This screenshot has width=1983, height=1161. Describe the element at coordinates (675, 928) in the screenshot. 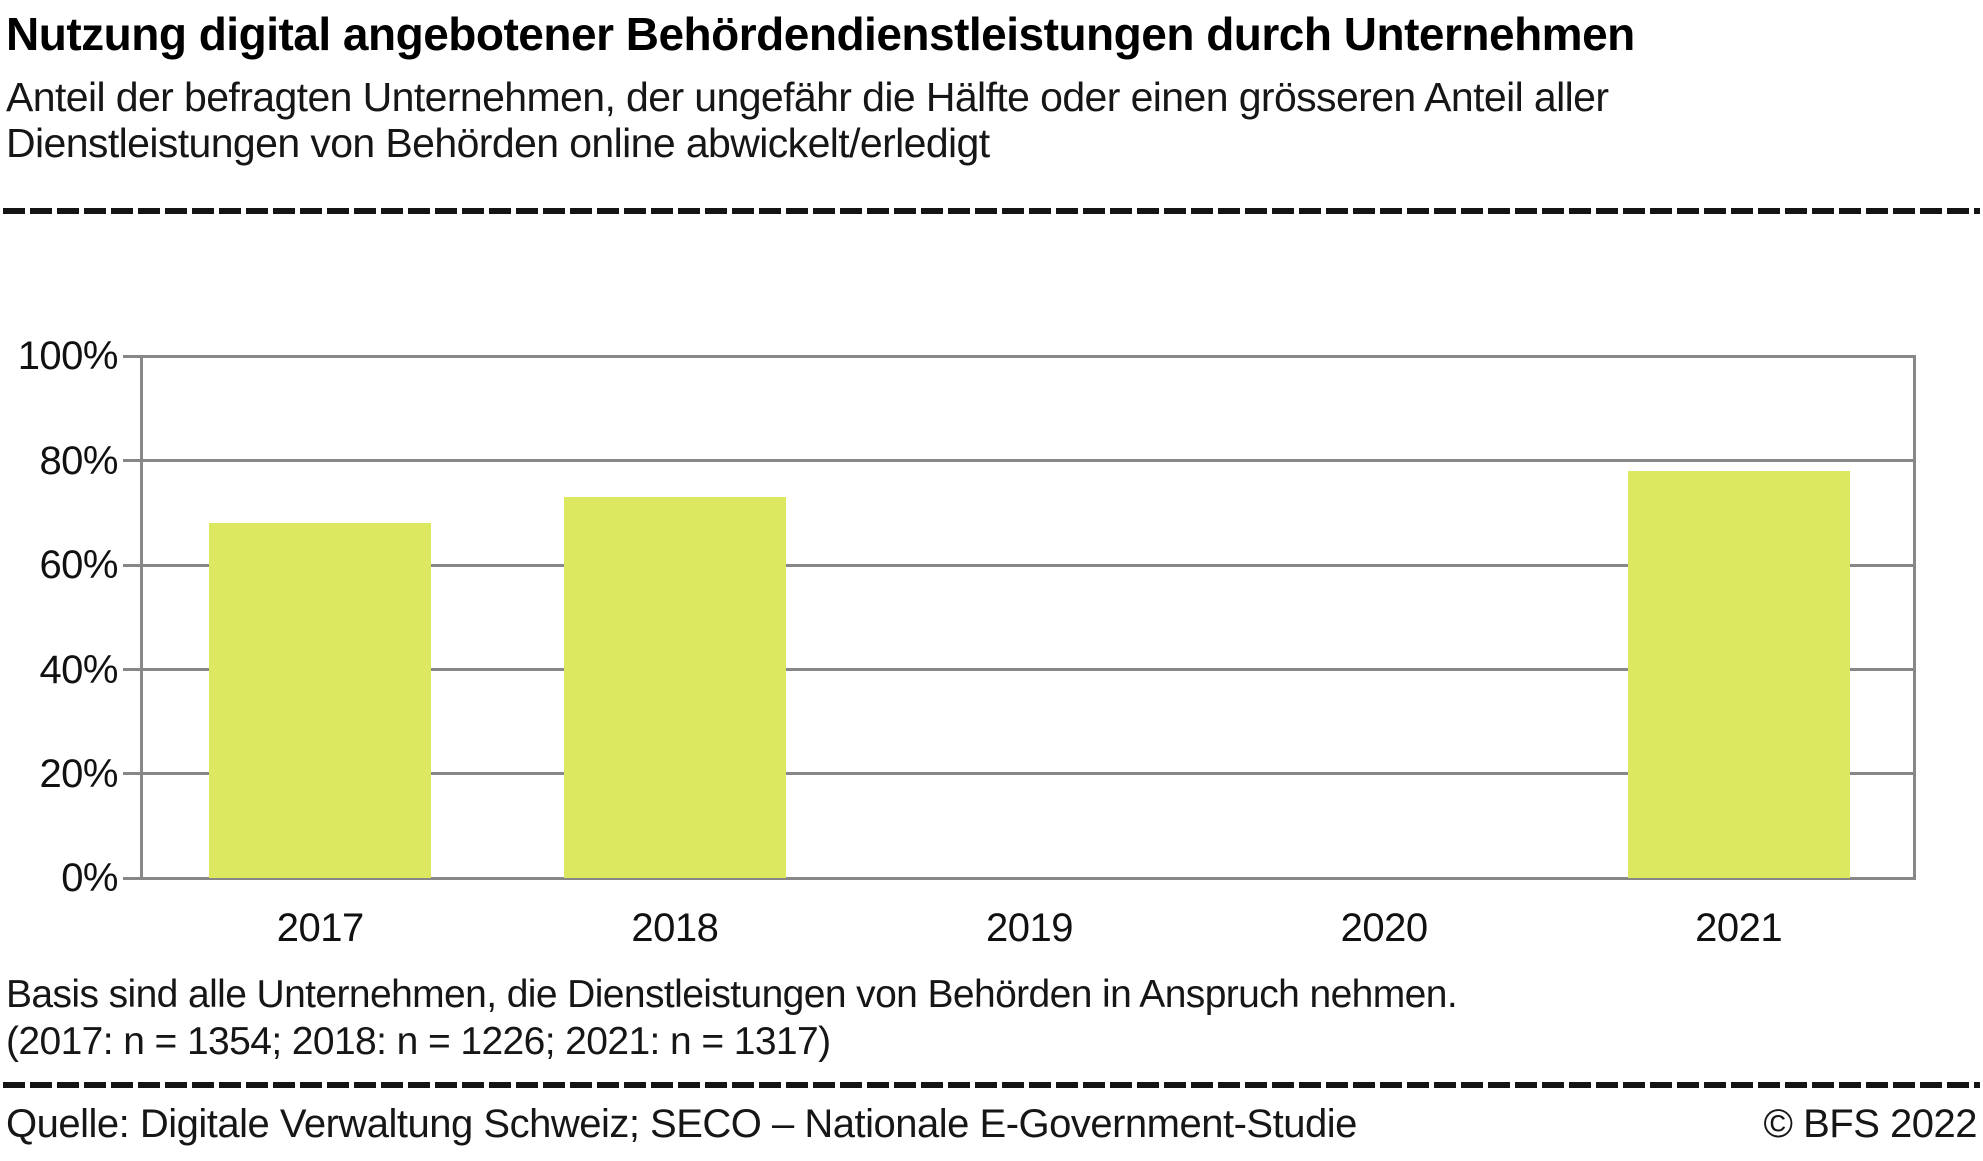

I see `x-tick-label-2018: 2018` at that location.